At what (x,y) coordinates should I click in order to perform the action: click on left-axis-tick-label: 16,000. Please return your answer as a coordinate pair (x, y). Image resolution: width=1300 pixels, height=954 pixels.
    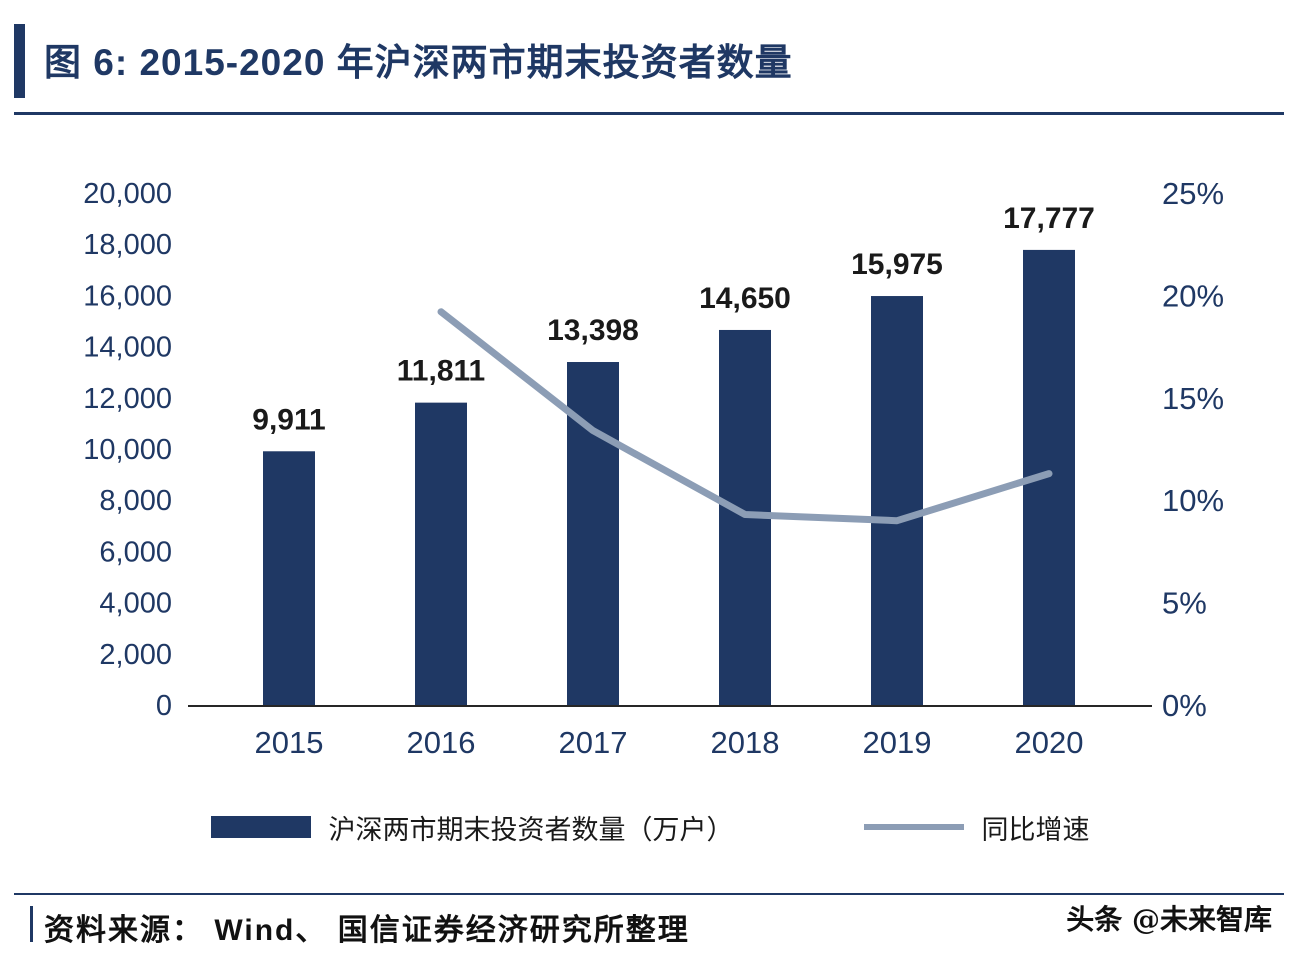
    Looking at the image, I should click on (127, 296).